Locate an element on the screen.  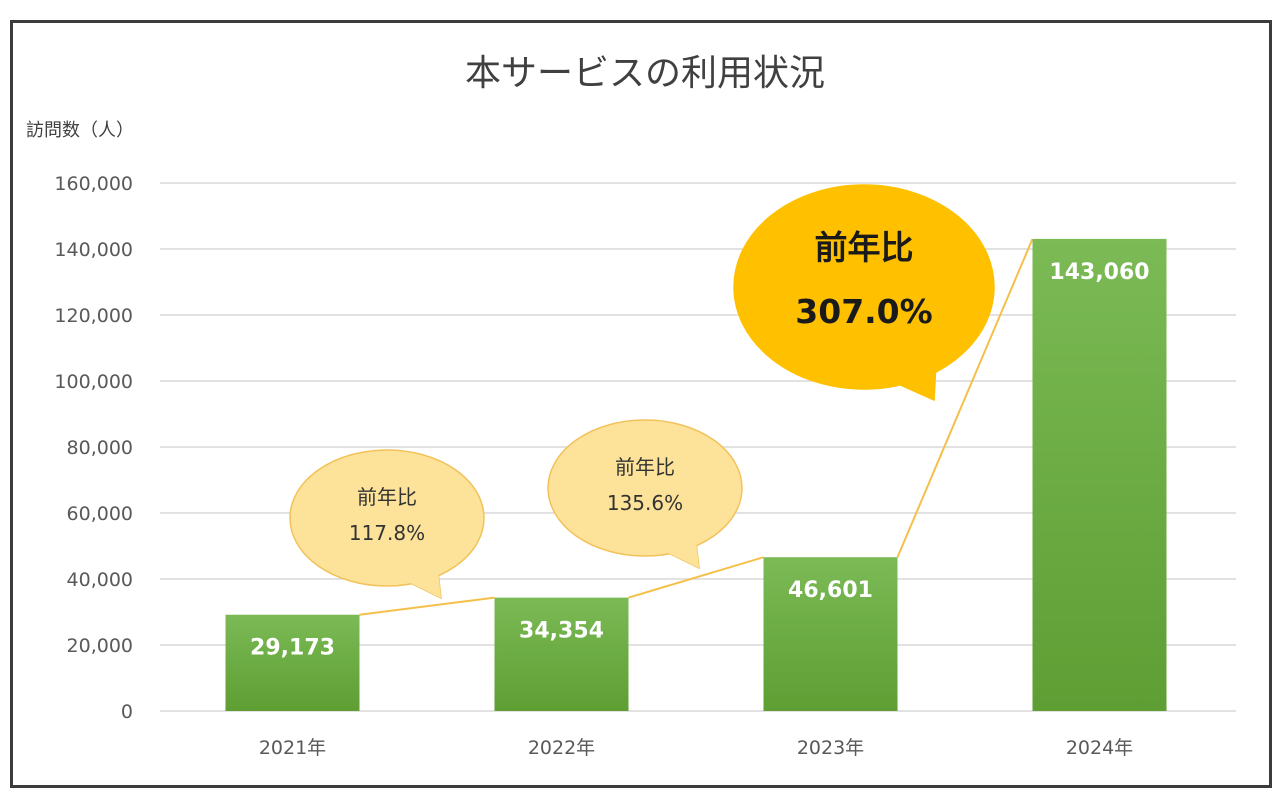
x-tick-label: 2023年 is located at coordinates (830, 748).